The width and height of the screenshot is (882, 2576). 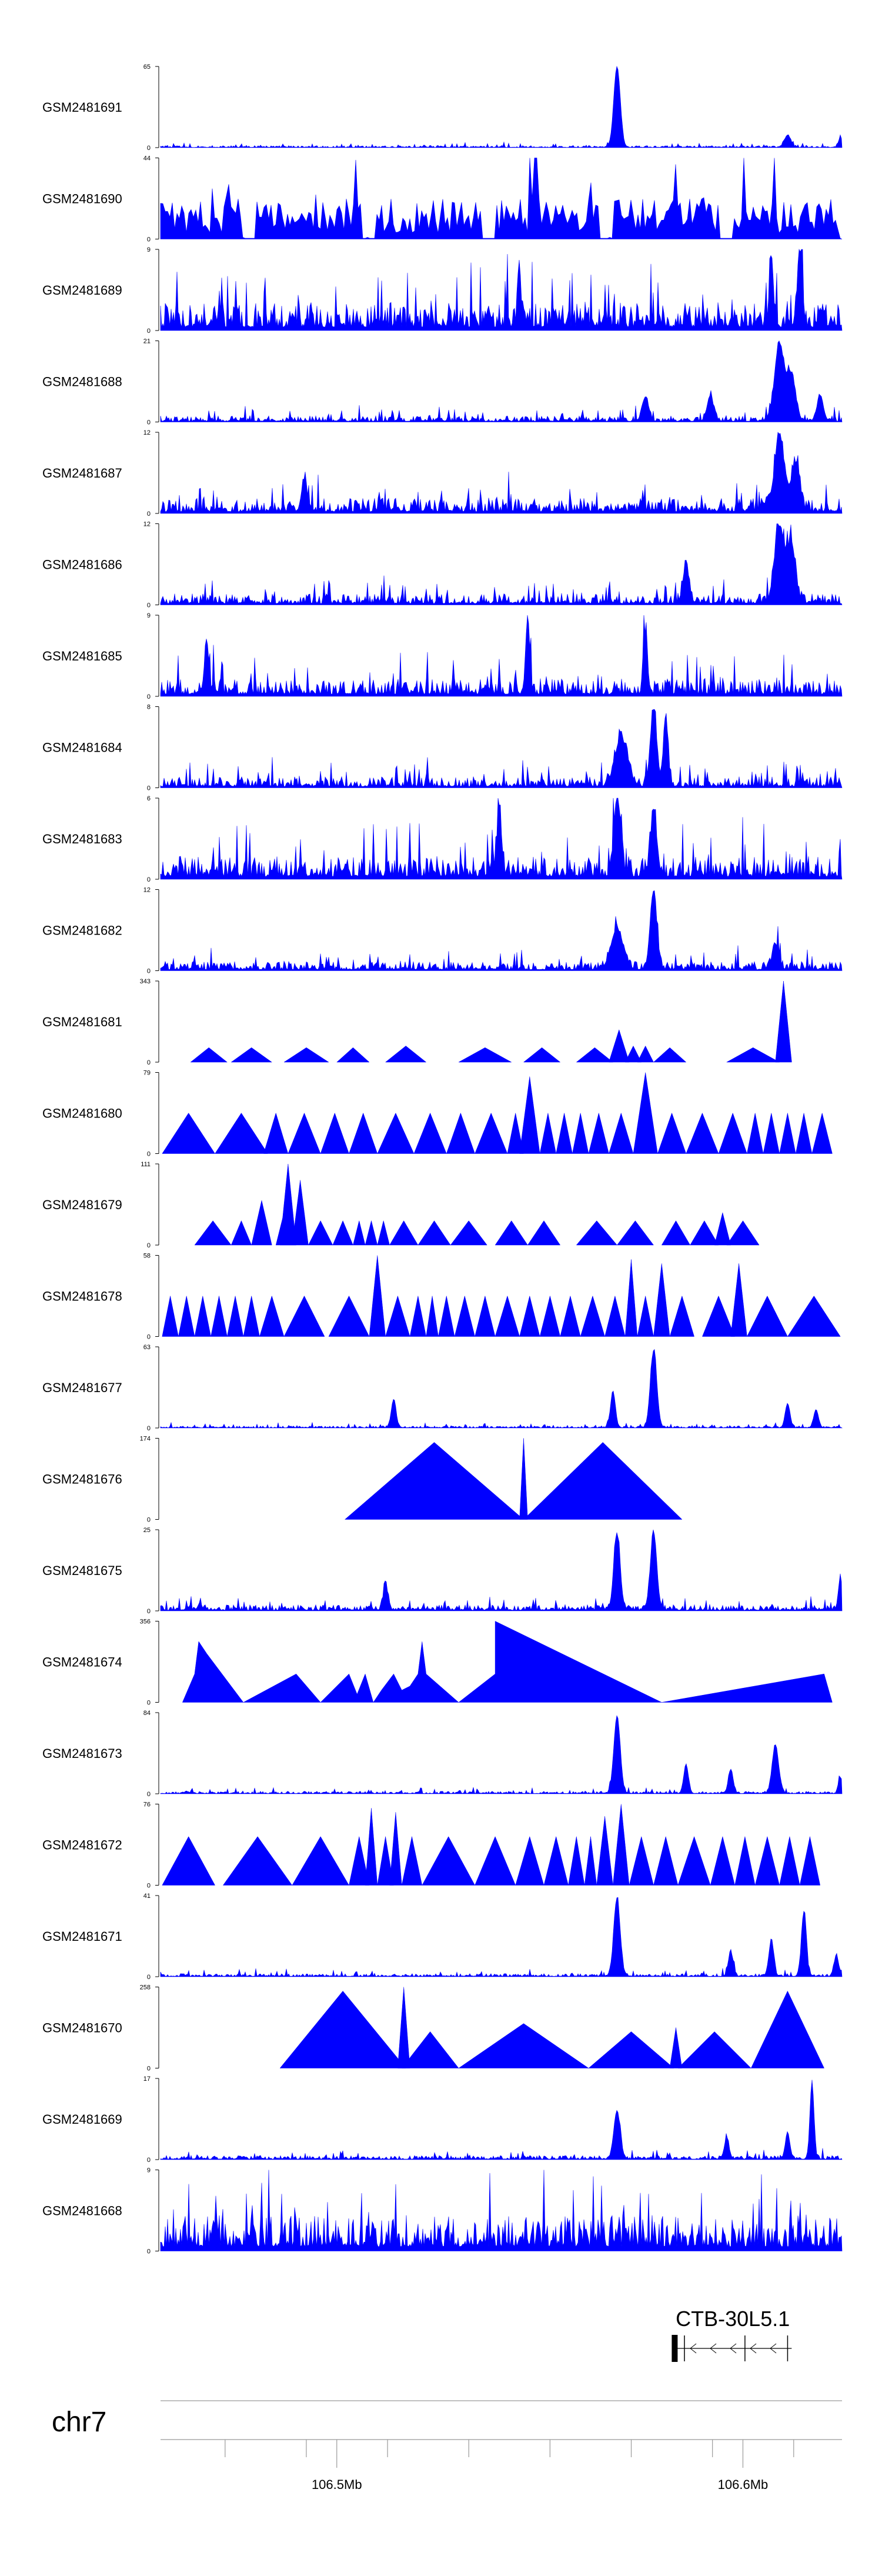 I want to click on track-label: GSM2481669, so click(x=82, y=2119).